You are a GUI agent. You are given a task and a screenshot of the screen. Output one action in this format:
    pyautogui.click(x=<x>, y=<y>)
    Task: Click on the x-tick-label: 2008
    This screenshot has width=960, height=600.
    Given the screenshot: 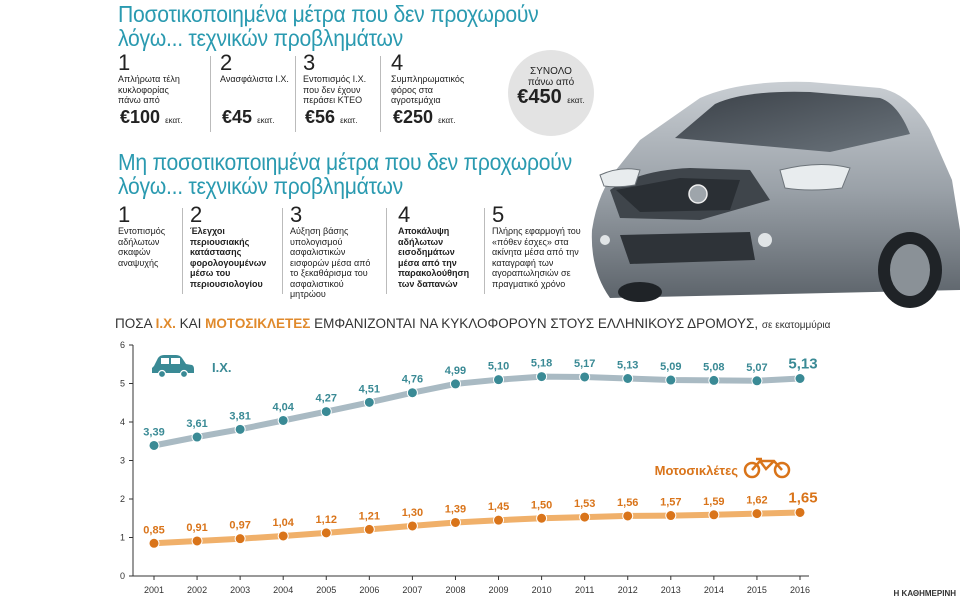 What is the action you would take?
    pyautogui.click(x=455, y=590)
    